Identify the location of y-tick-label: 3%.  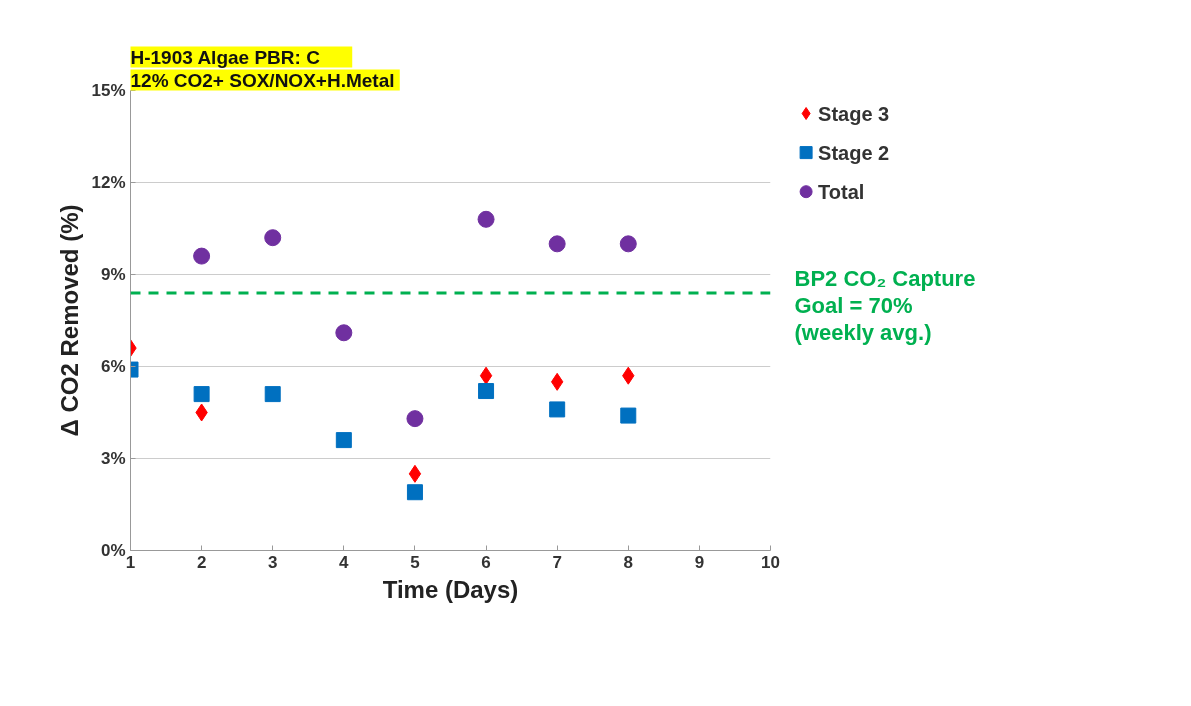
(113, 458).